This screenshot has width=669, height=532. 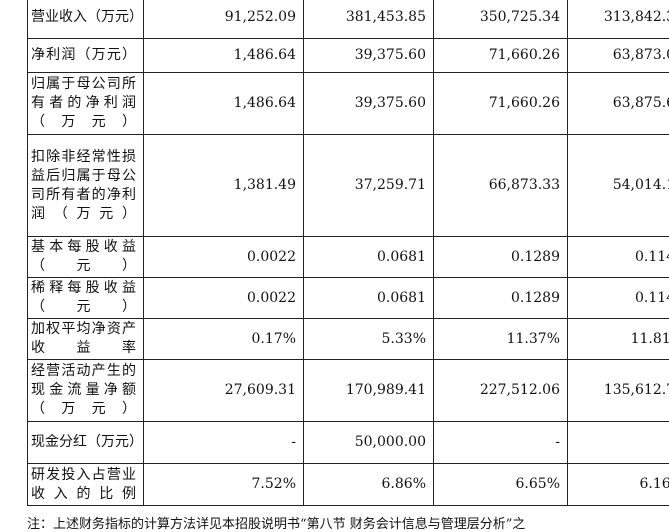 I want to click on cell-value: 11.81%, so click(x=618, y=339).